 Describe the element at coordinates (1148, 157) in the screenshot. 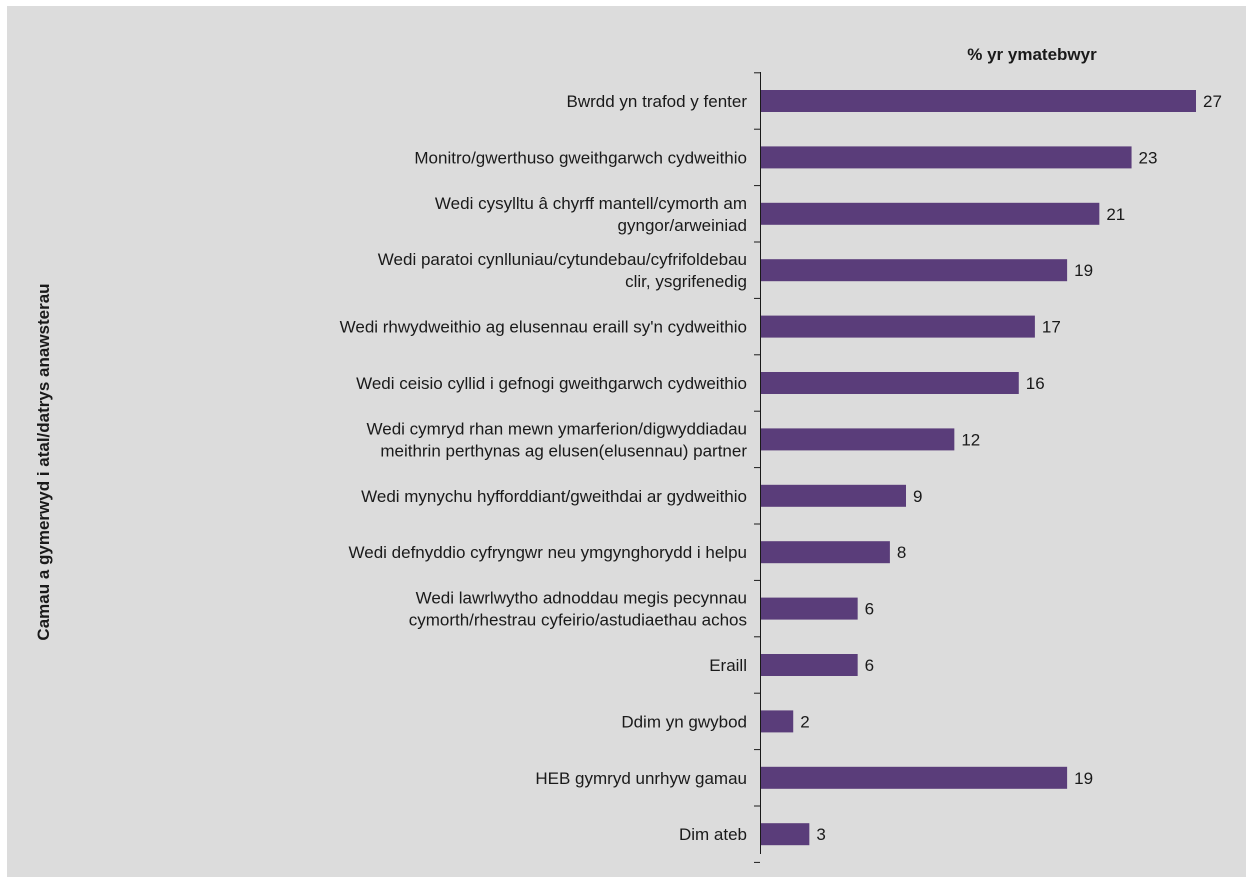

I see `value-label: 23` at that location.